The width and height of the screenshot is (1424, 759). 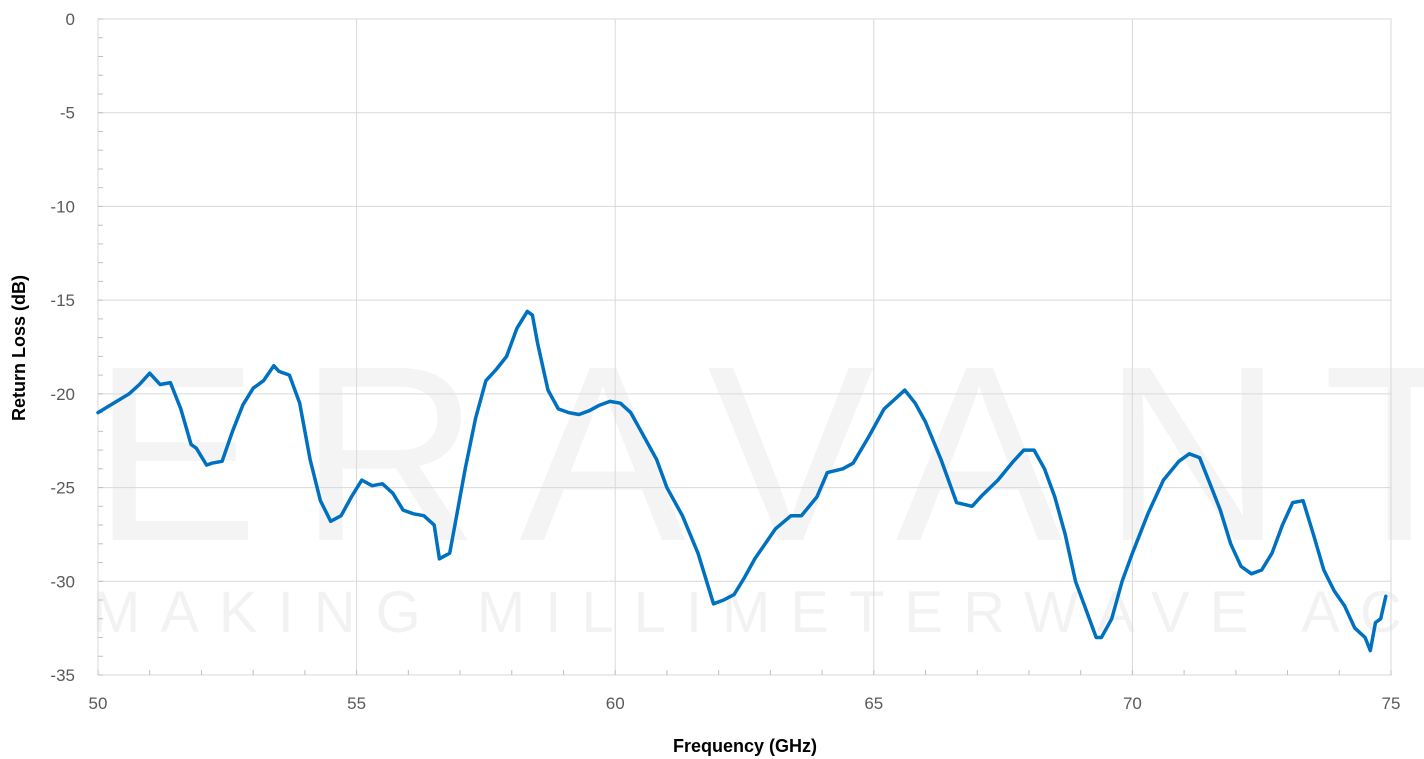 What do you see at coordinates (62, 488) in the screenshot?
I see `y-tick-label: -25` at bounding box center [62, 488].